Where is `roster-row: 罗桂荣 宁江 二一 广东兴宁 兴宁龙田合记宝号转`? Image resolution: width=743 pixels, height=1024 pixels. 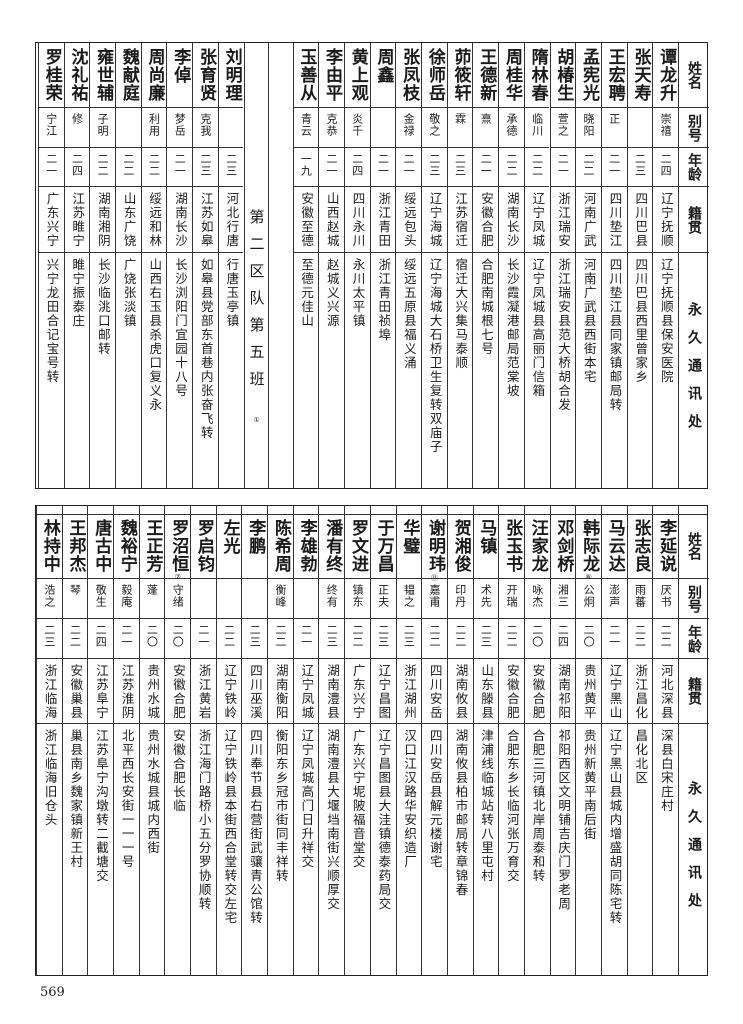 roster-row: 罗桂荣 宁江 二一 广东兴宁 兴宁龙田合记宝号转 is located at coordinates (50, 266).